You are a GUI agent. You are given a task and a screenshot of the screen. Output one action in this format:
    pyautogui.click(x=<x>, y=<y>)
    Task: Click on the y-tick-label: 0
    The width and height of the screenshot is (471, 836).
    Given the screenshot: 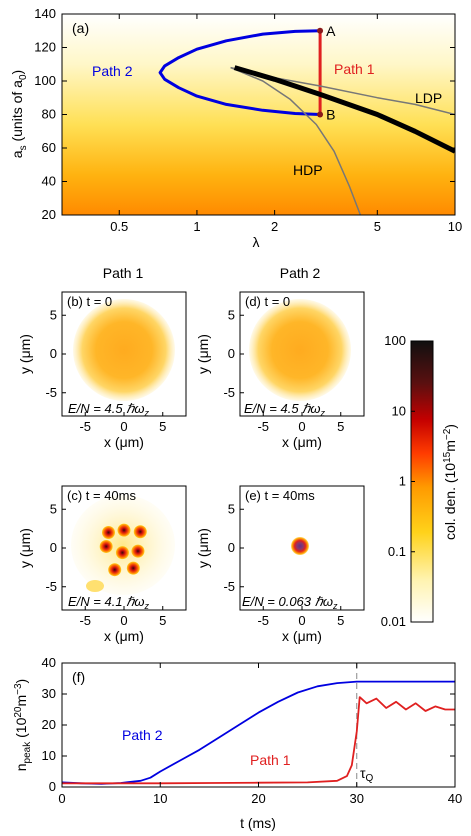 What is the action you would take?
    pyautogui.click(x=52, y=786)
    